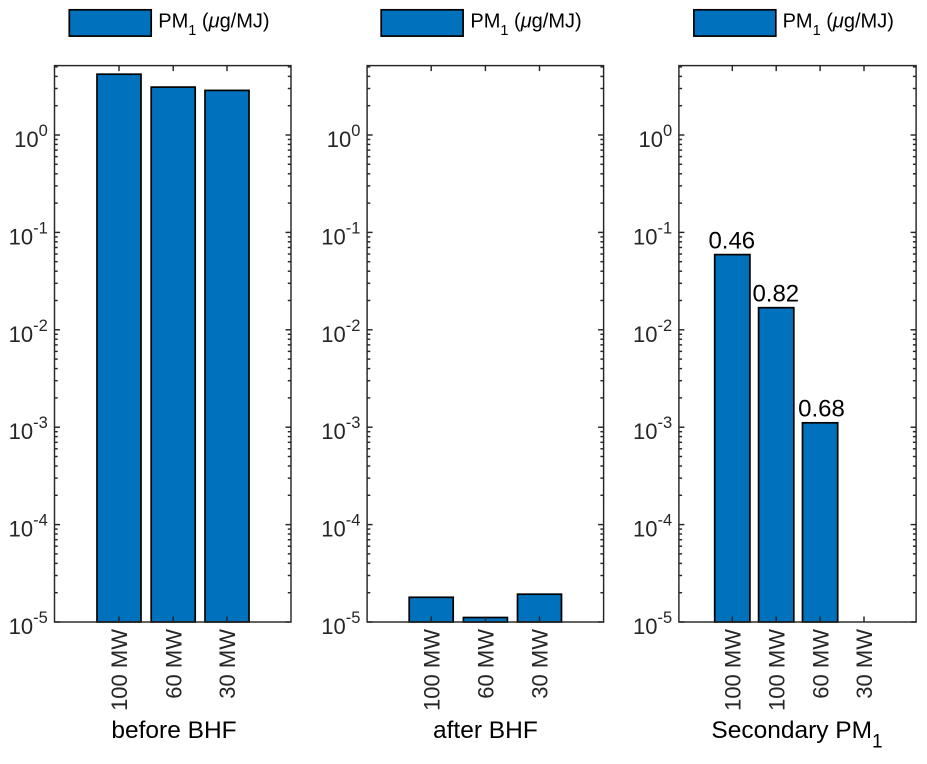 This screenshot has height=764, width=927. Describe the element at coordinates (173, 730) in the screenshot. I see `svg-text: before BHF` at that location.